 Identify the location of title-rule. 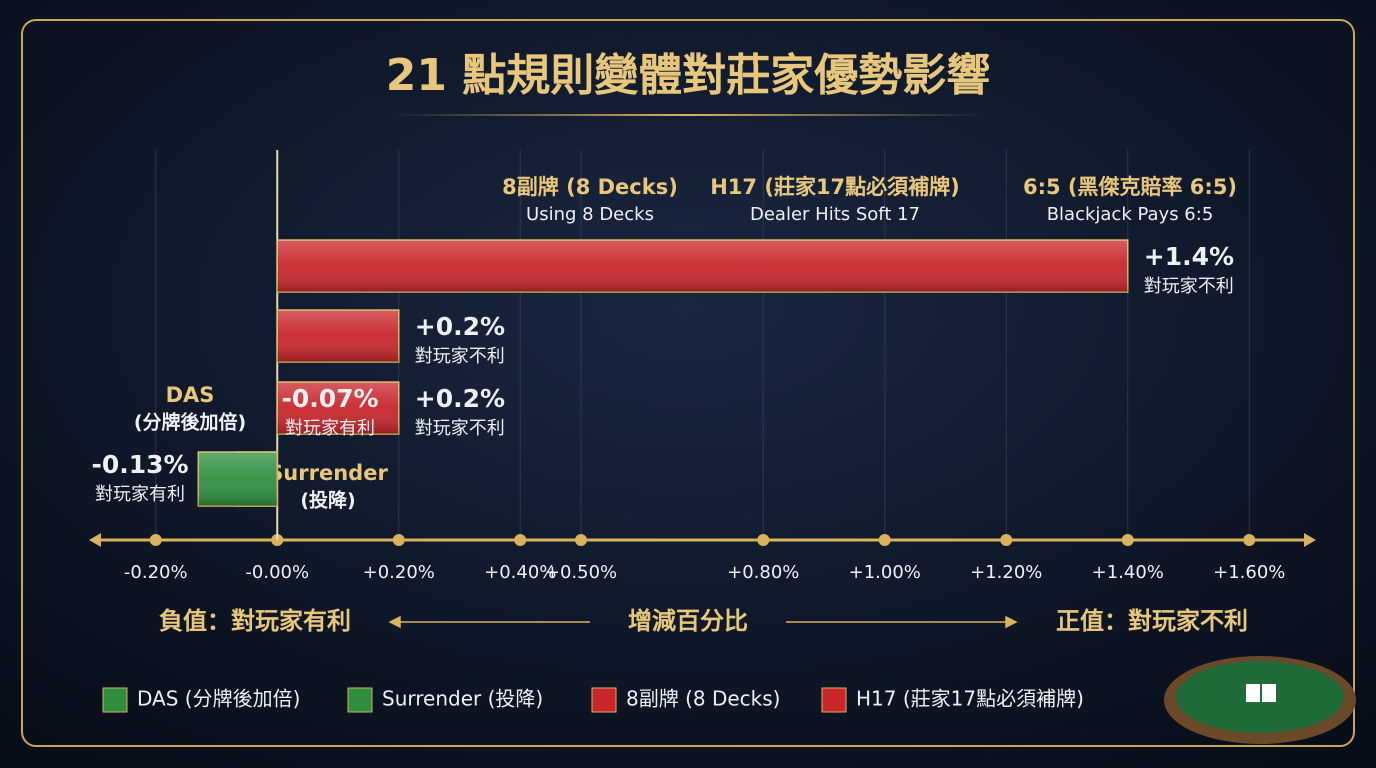
(688, 115).